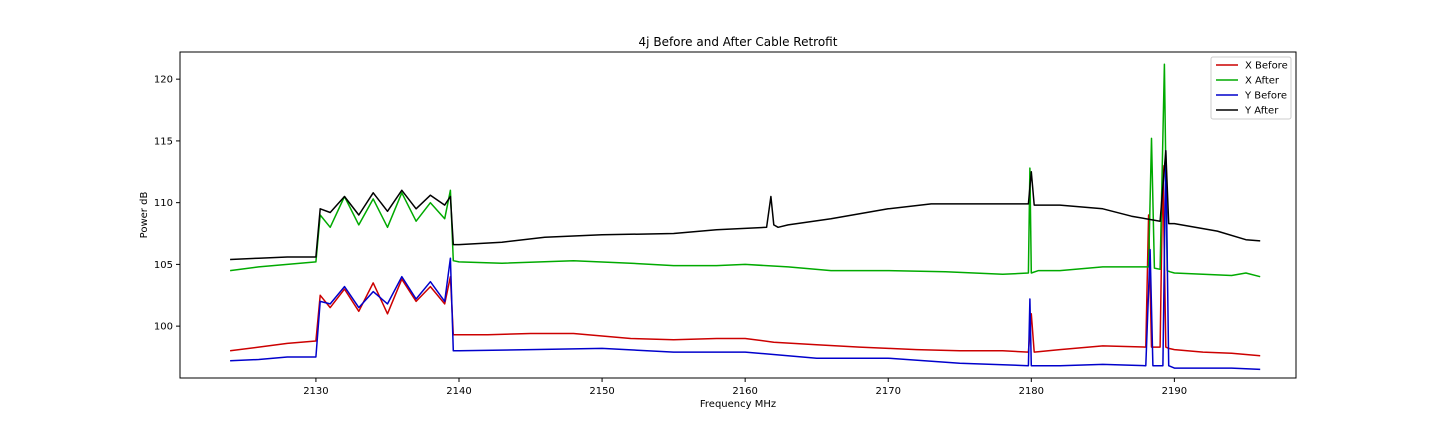 This screenshot has width=1440, height=432. I want to click on y-axis: 100 105 110 115 120, so click(167, 204).